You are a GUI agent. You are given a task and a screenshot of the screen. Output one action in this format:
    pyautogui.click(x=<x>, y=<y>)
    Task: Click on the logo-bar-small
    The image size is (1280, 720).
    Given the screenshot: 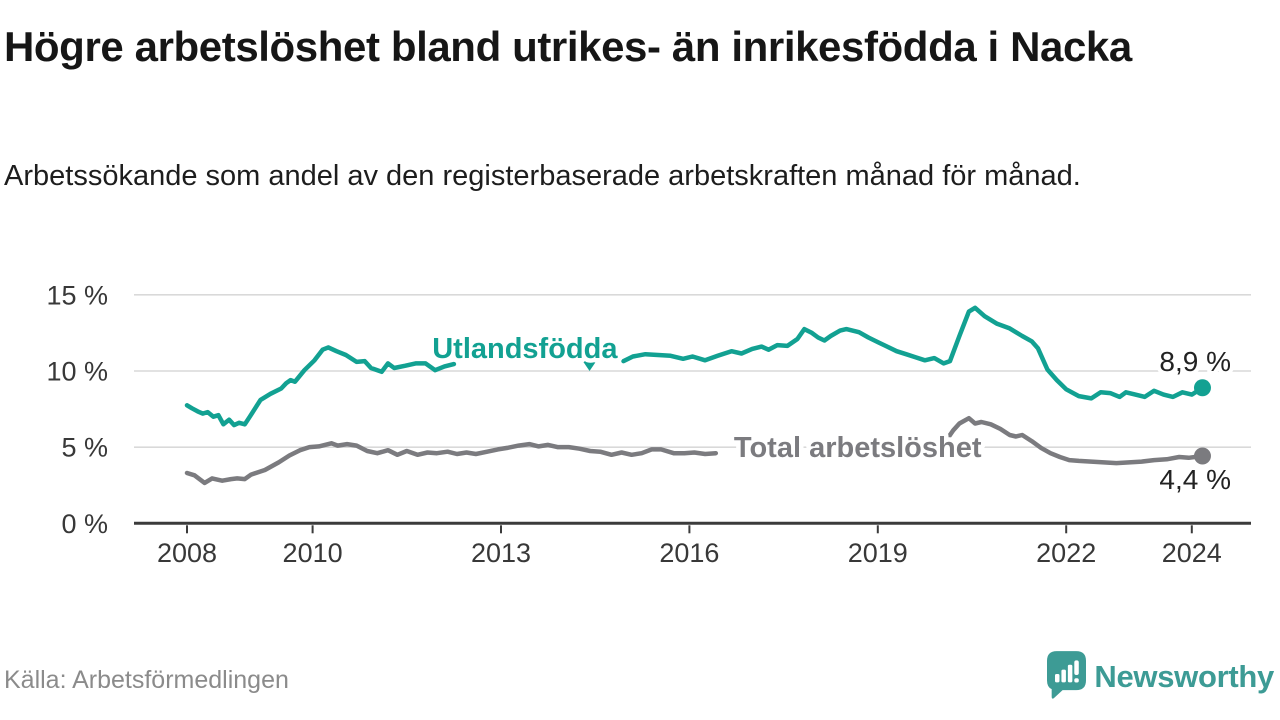 What is the action you would take?
    pyautogui.click(x=1057, y=678)
    